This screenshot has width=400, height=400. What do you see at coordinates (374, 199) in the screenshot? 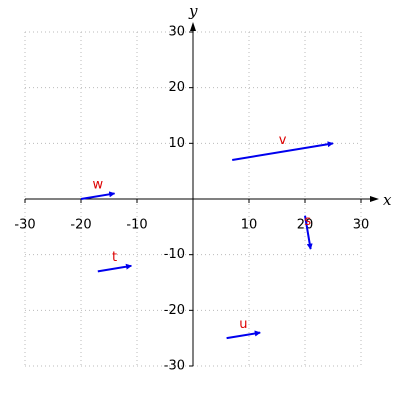
I see `x-axis-arrow` at bounding box center [374, 199].